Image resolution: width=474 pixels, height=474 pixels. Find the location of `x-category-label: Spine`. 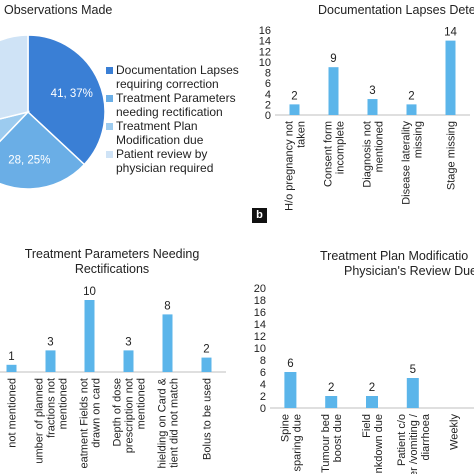

x-category-label: Spine is located at coordinates (285, 428).